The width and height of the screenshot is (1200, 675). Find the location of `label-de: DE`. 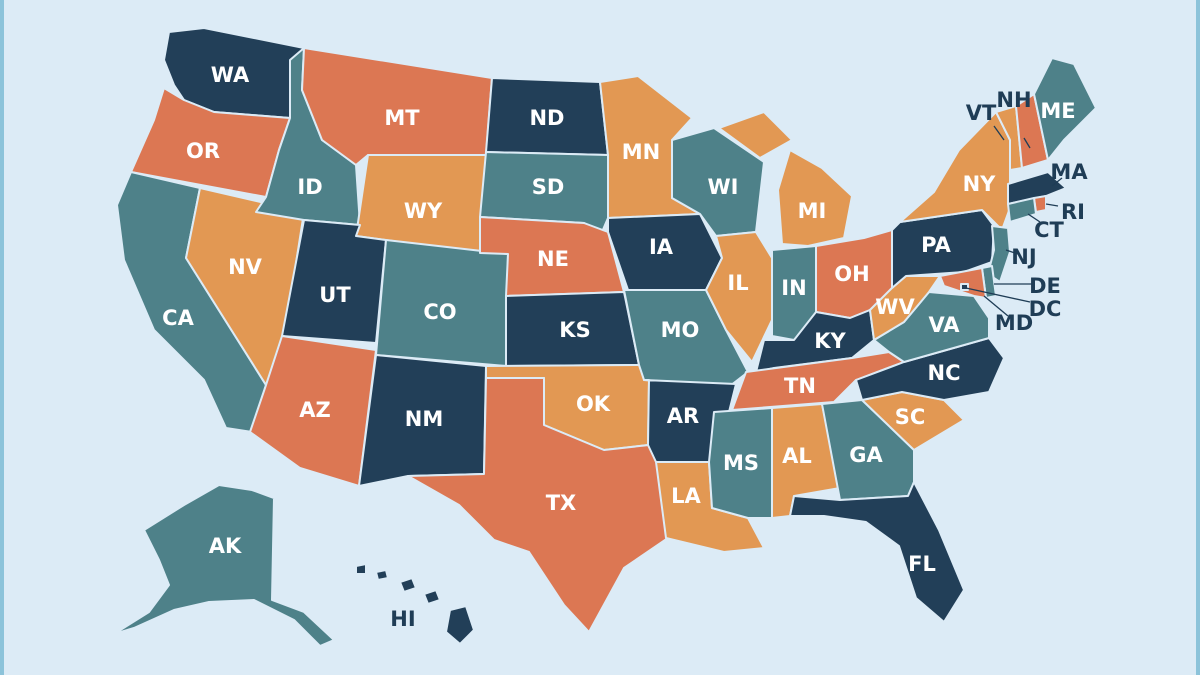

label-de: DE is located at coordinates (1045, 286).